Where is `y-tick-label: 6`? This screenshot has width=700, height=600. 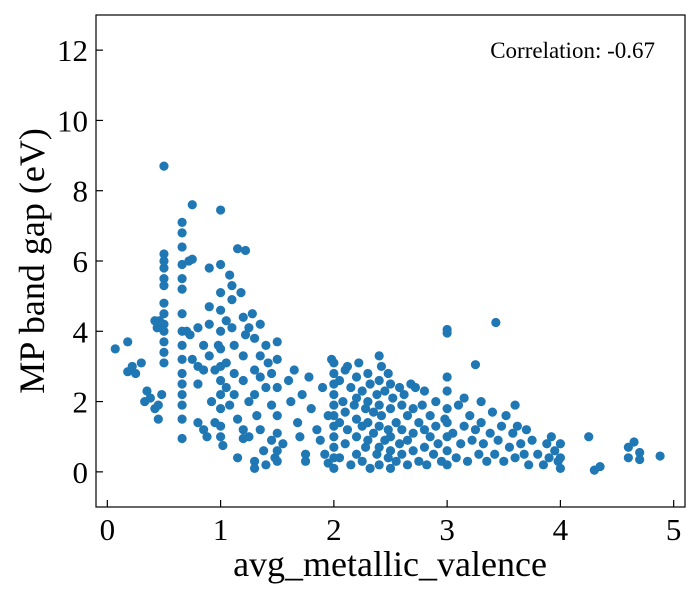 y-tick-label: 6 is located at coordinates (81, 261).